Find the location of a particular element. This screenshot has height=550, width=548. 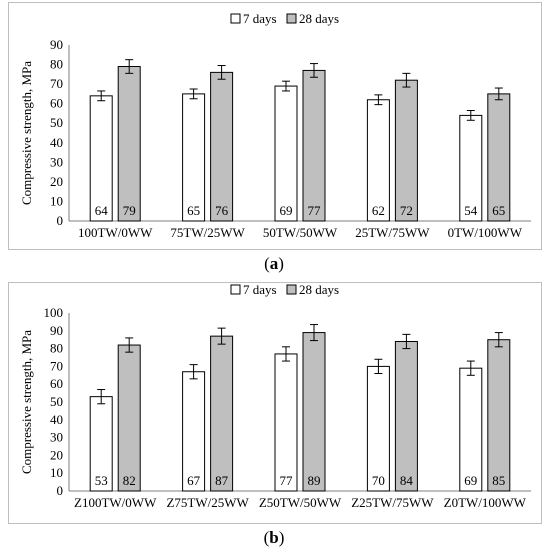

chart-b-data-label: 77 is located at coordinates (287, 480).